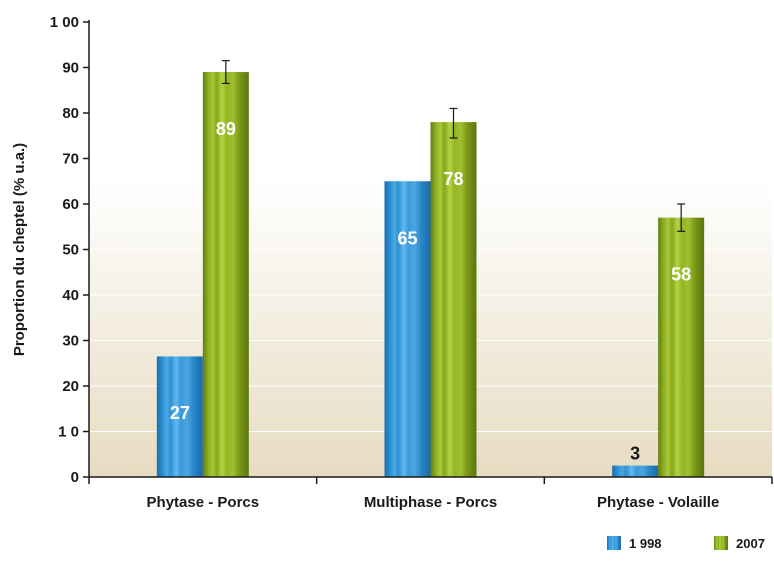 This screenshot has width=774, height=563. Describe the element at coordinates (407, 238) in the screenshot. I see `data-label: 65` at that location.